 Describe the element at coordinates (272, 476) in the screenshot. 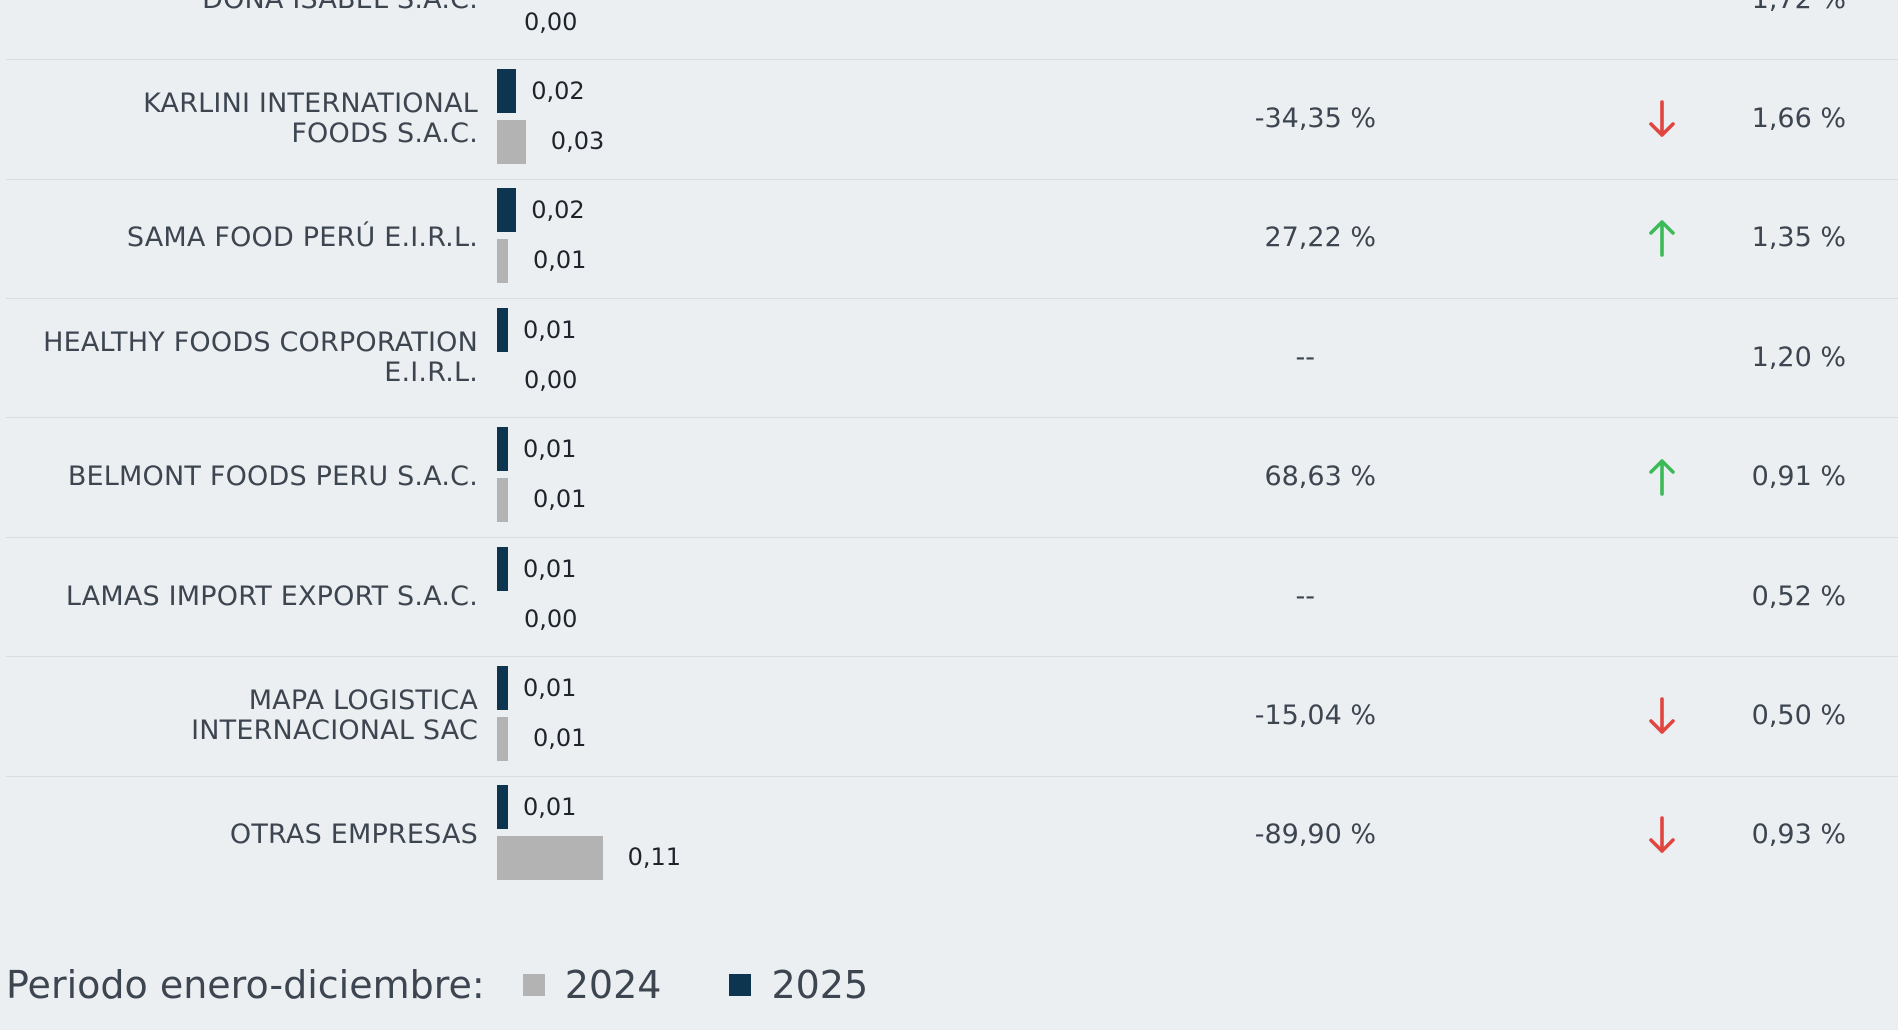

I see `company-label: BELMONT FOODS PERU S.A.C.` at that location.